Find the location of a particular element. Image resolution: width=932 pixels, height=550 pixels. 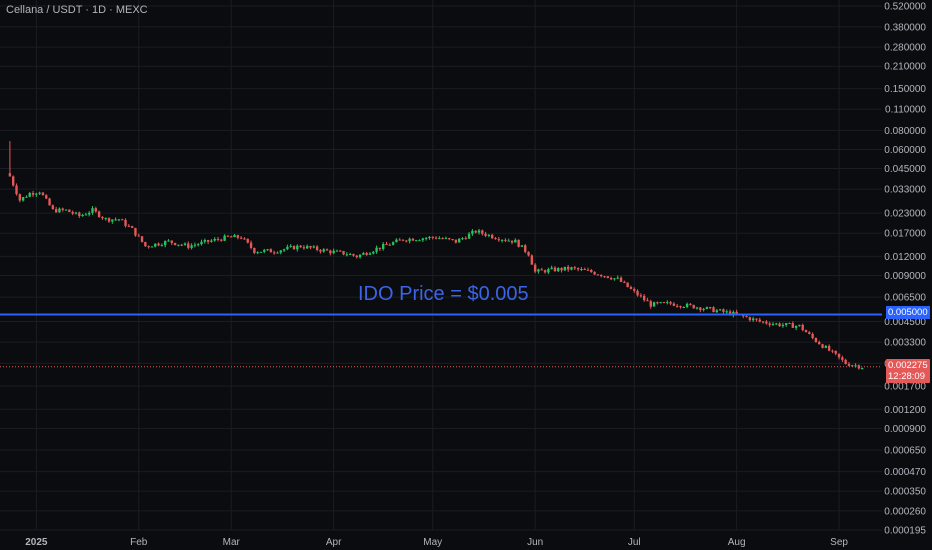

price-tick-label: 0.080000 is located at coordinates (905, 131).